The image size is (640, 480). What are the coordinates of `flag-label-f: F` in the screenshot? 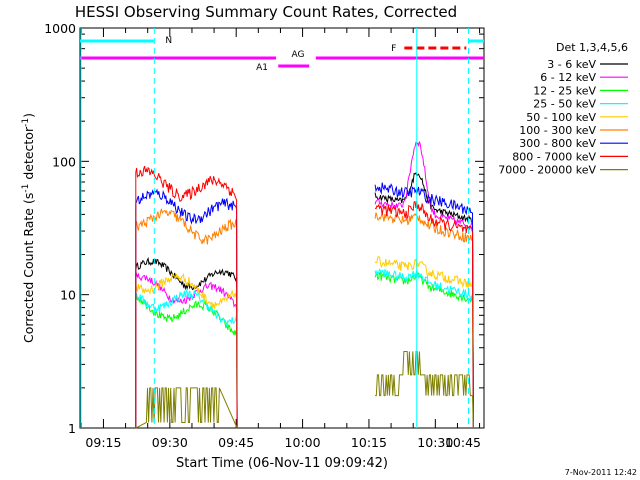 It's located at (393, 49).